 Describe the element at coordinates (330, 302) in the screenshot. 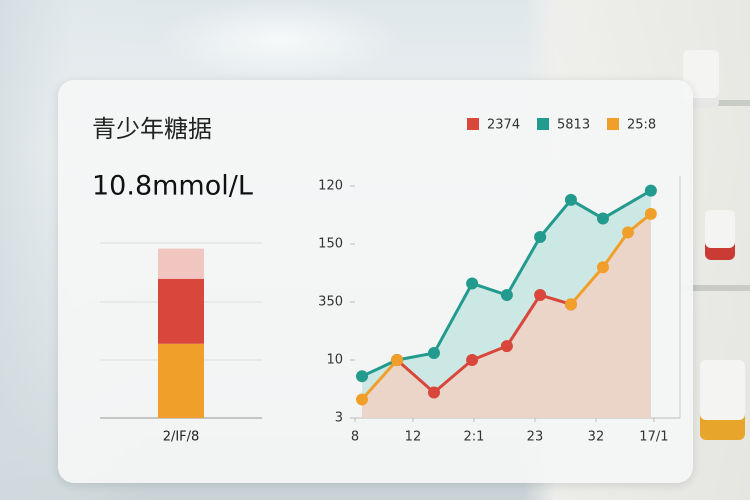

I see `y-tick-label: 350` at that location.